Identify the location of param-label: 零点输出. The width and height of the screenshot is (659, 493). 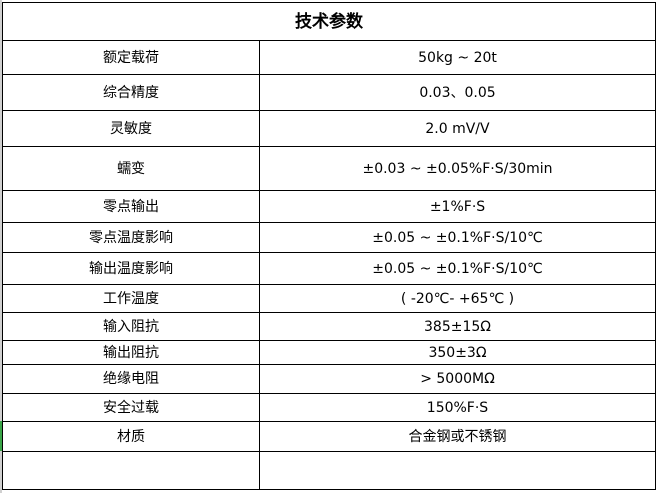
(131, 206).